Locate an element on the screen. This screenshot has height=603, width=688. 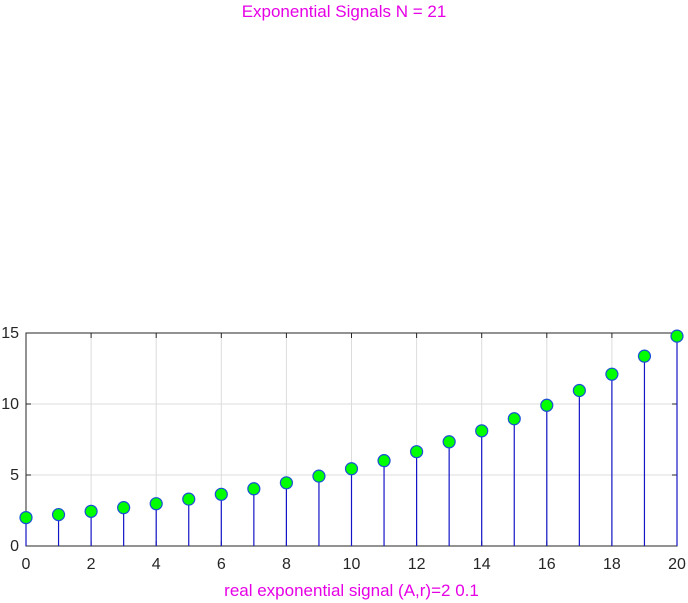
y-tick-label: 5 is located at coordinates (14, 475).